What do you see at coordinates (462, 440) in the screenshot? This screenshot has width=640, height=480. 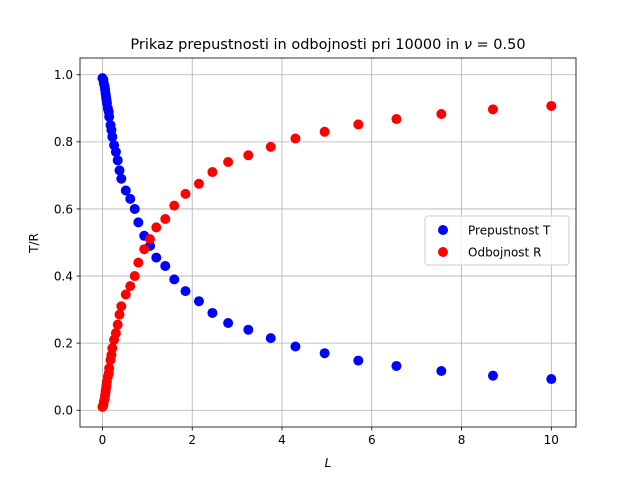 I see `x-tick-label: 8` at bounding box center [462, 440].